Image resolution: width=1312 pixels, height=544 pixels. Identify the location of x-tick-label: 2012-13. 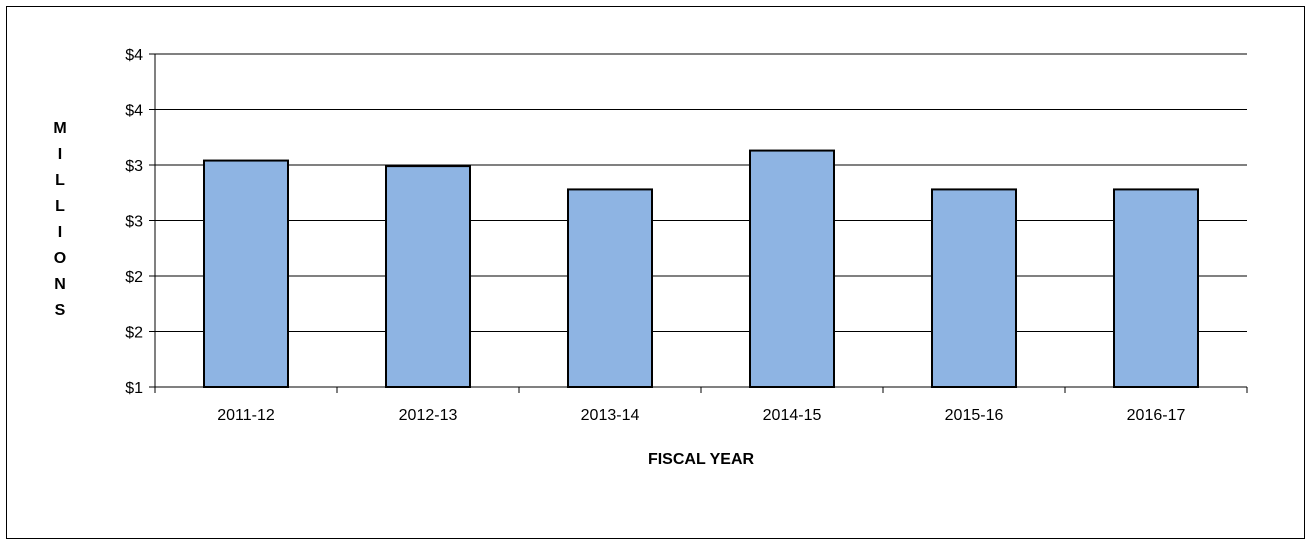
(428, 415).